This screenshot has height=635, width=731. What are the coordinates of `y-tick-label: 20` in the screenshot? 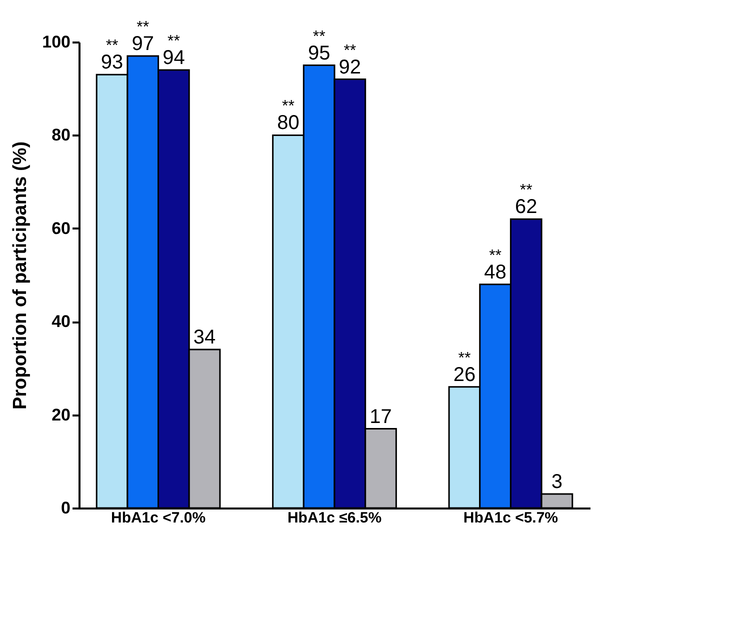 It's located at (61, 414).